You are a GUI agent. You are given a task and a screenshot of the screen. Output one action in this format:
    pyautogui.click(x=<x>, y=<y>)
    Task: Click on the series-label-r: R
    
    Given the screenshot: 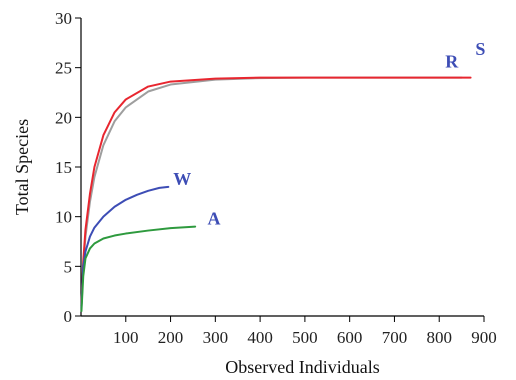 What is the action you would take?
    pyautogui.click(x=452, y=62)
    